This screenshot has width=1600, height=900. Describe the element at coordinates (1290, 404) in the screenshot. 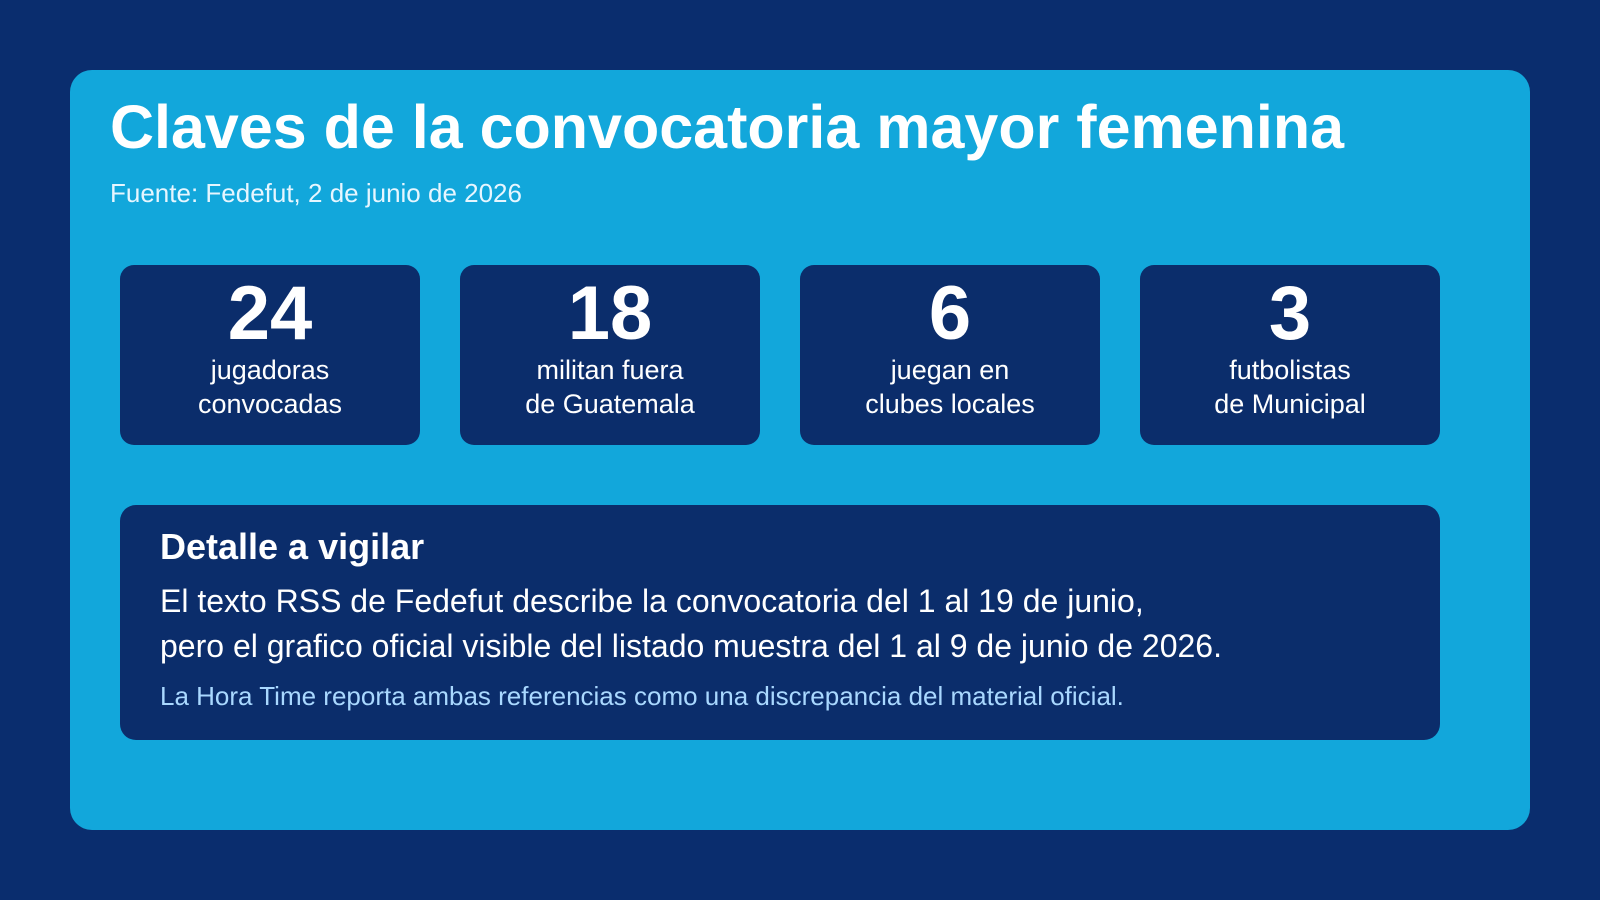

I see `stat-label: de Municipal` at that location.